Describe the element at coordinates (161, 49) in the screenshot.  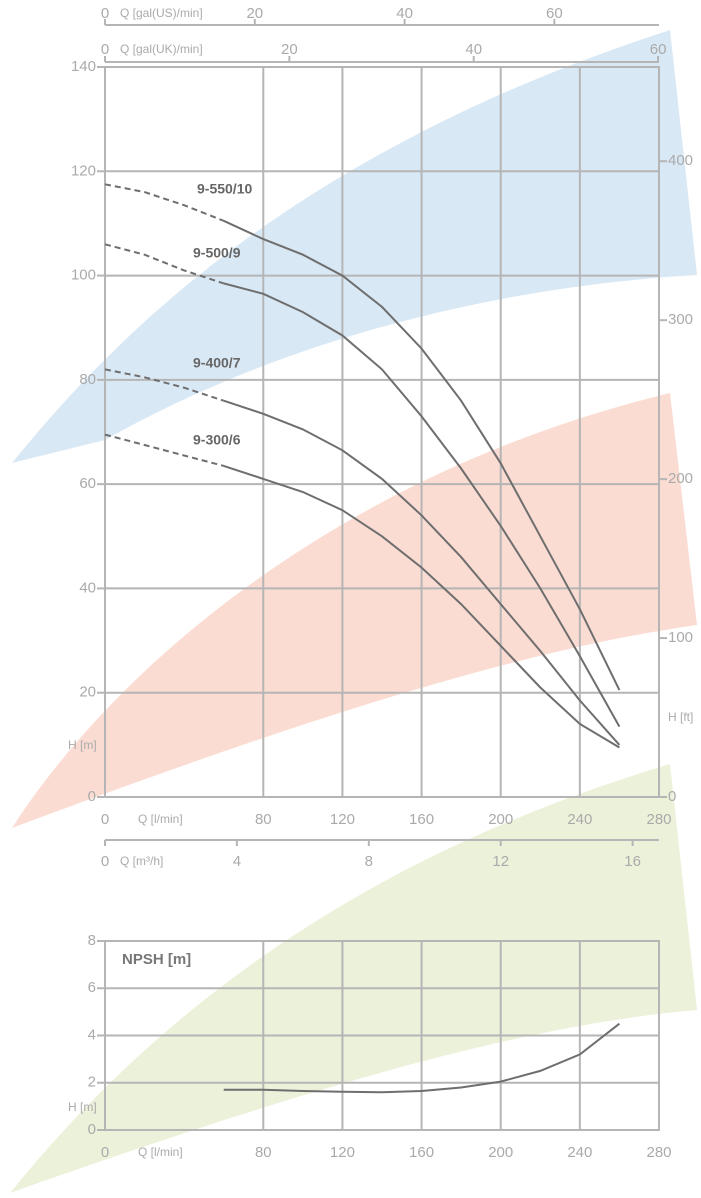
I see `secondary-axis-label: Q [gal(UK)/min]` at that location.